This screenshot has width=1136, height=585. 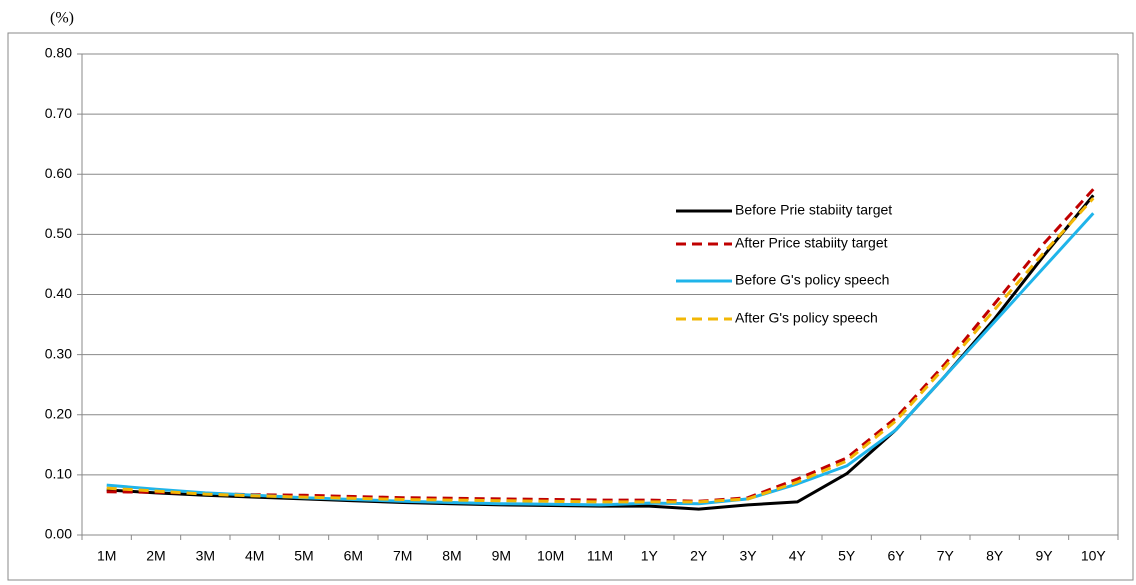 What do you see at coordinates (699, 556) in the screenshot?
I see `x-tick-label: 2Y` at bounding box center [699, 556].